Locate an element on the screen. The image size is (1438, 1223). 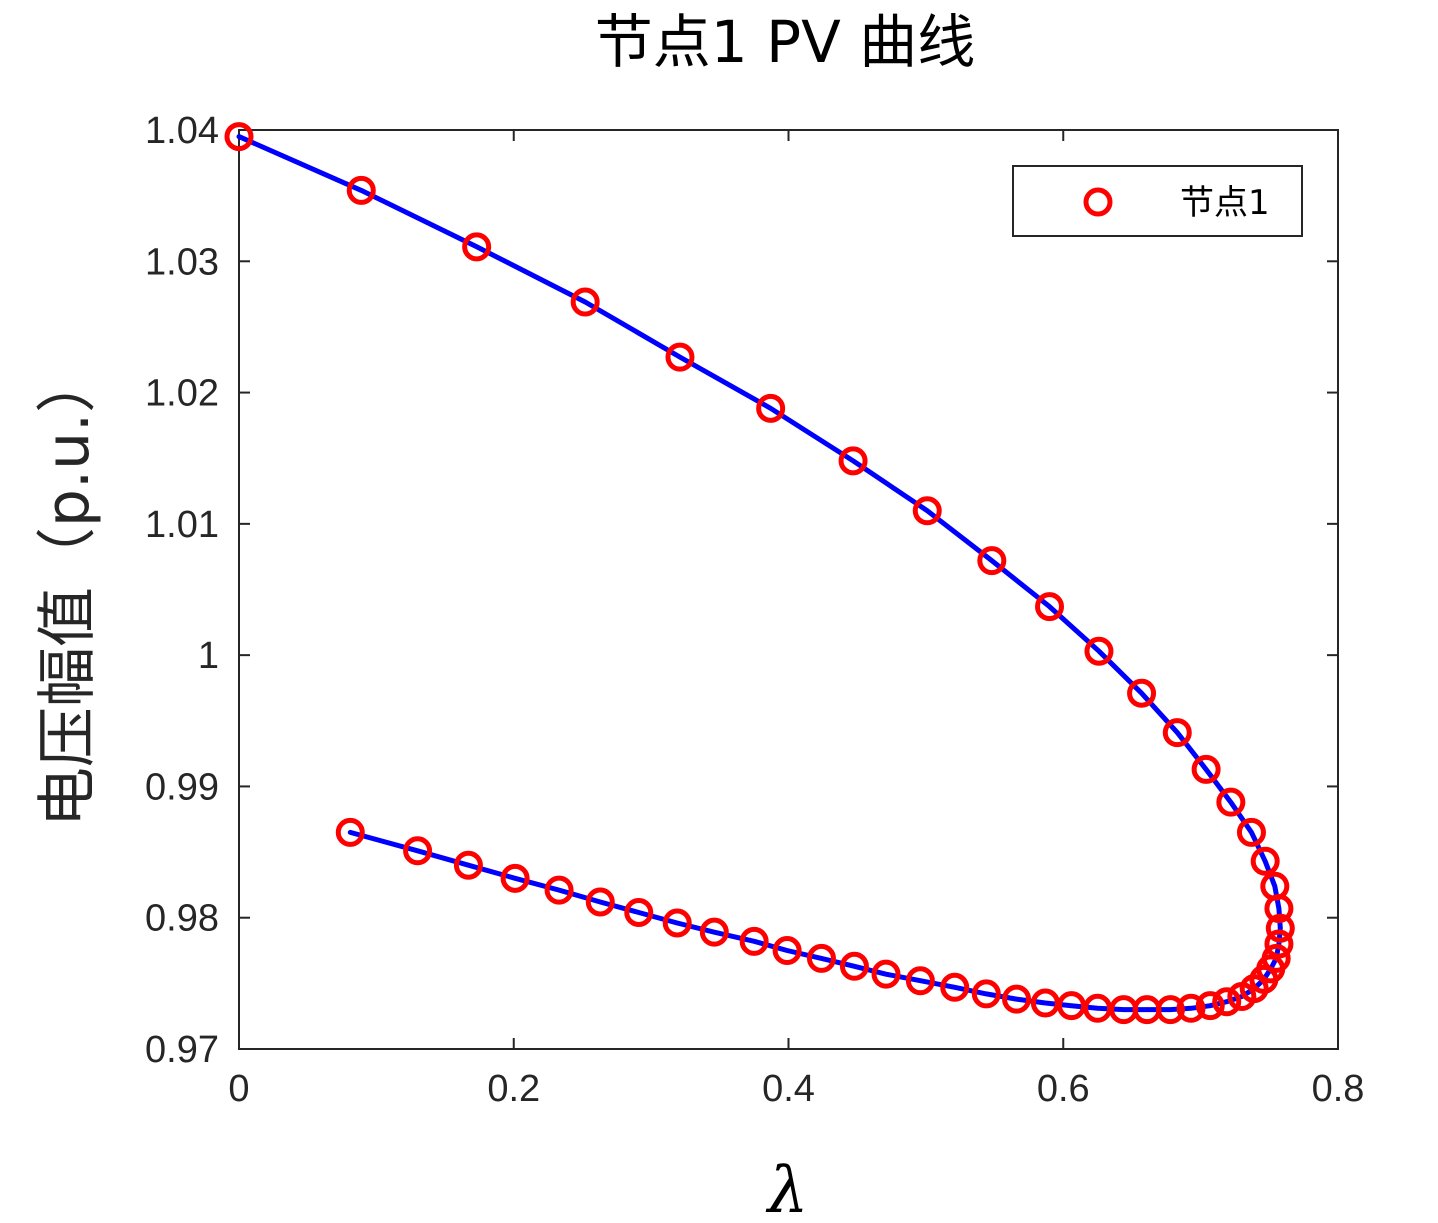
y-tick-label: 1.02 is located at coordinates (182, 394).